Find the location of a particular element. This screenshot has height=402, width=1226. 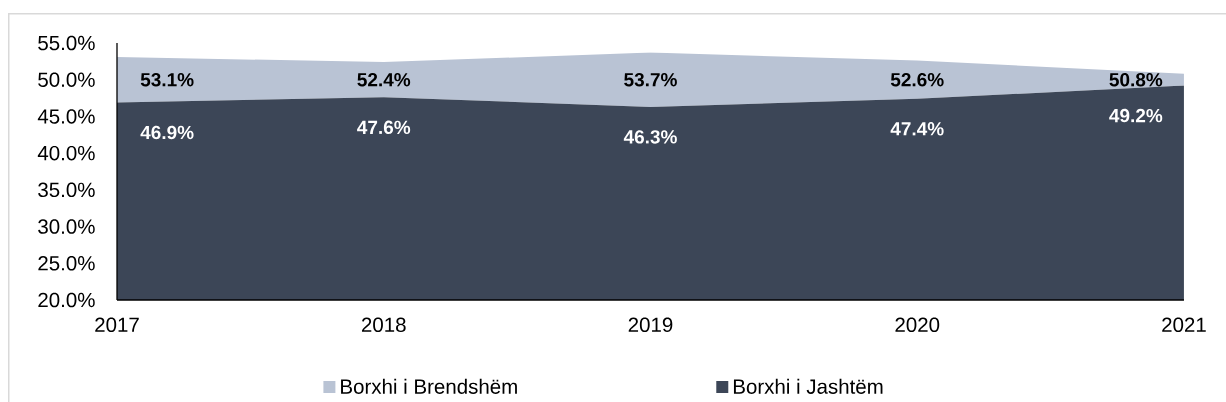

x-tick-label: 2018 is located at coordinates (383, 325).